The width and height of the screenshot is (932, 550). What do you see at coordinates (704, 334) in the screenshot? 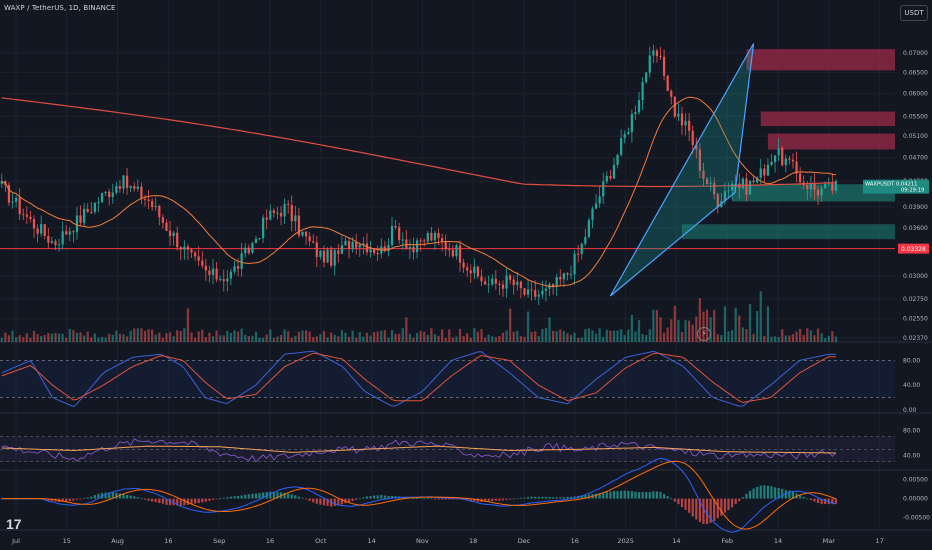
I see `lightning-icon: ⚡` at bounding box center [704, 334].